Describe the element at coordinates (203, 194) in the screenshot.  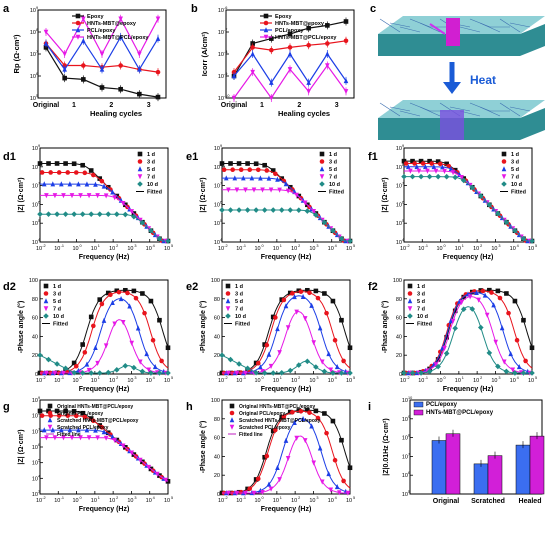
I see `y-axis-title: |Z| (Ω·cm²)` at that location.